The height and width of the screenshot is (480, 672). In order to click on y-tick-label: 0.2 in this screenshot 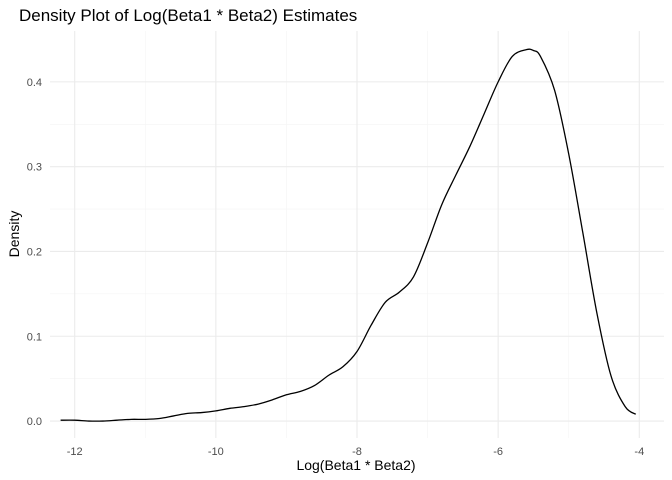, I will do `click(34, 252)`.